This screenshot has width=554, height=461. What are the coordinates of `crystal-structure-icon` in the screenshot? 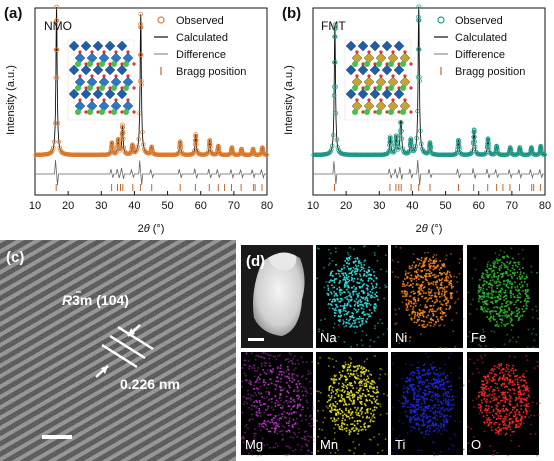 It's located at (379, 77).